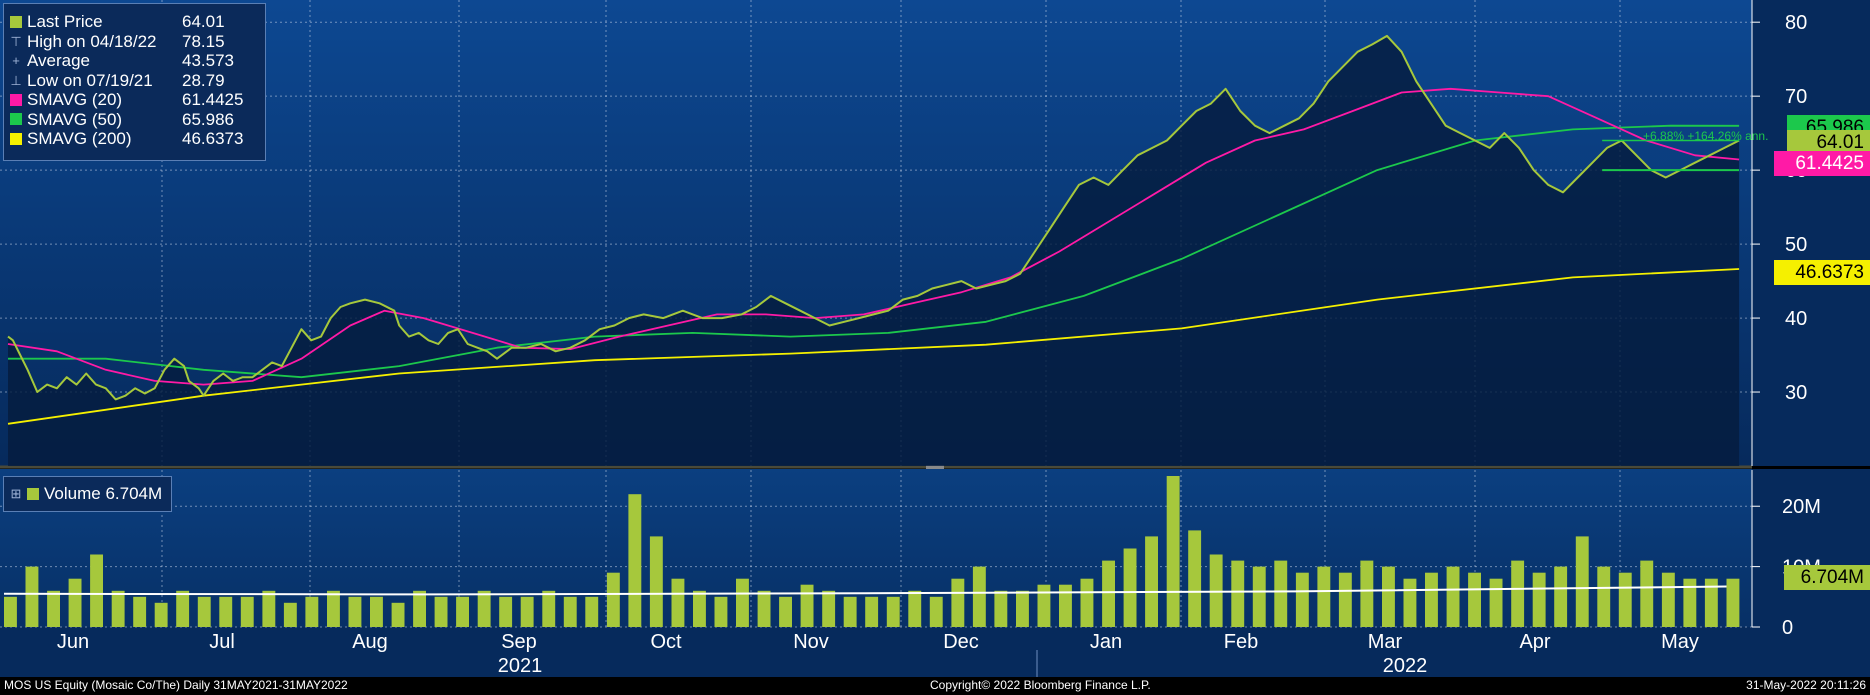 The image size is (1870, 695). I want to click on legend-item: + Average 43.573, so click(137, 61).